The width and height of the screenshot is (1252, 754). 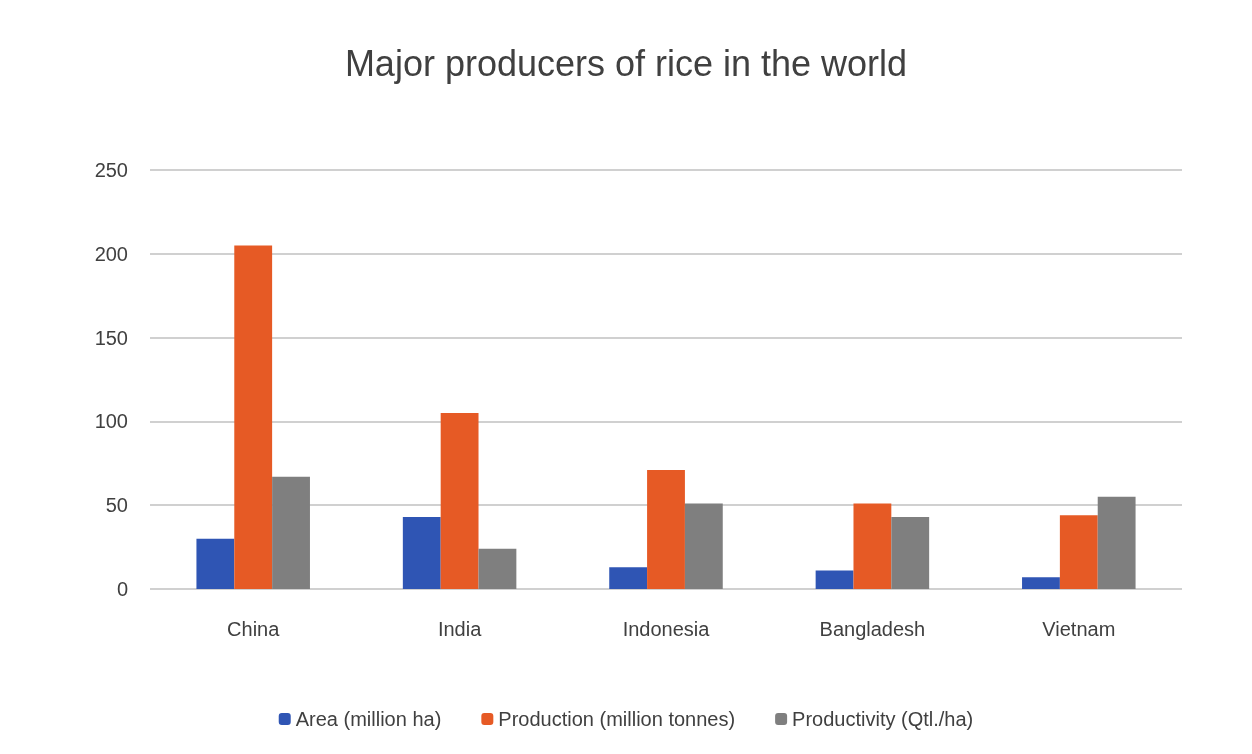 I want to click on y-tick-label: 100, so click(x=111, y=421).